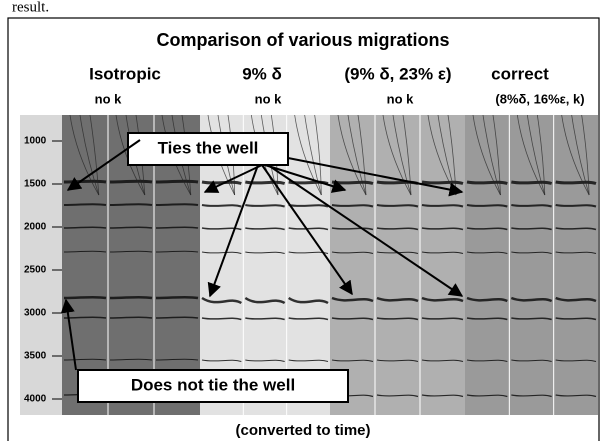  I want to click on depth-label: 3000, so click(35, 313).